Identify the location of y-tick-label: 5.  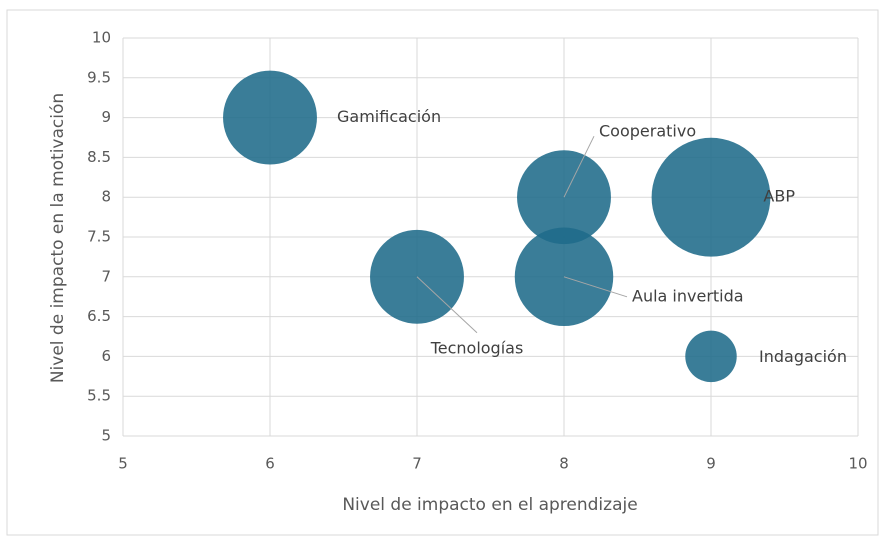
(106, 436).